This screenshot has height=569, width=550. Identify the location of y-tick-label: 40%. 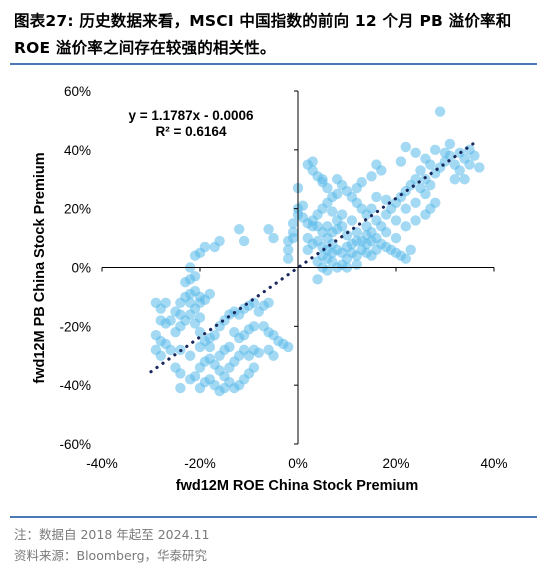
(77, 150).